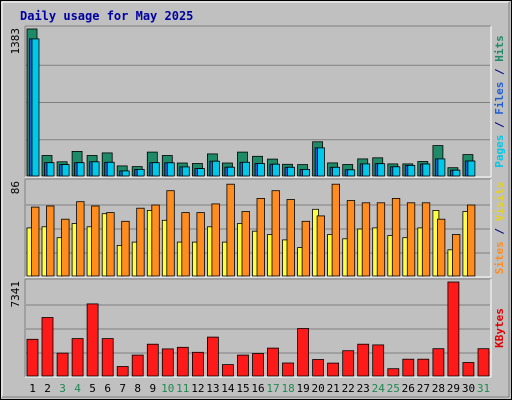 The width and height of the screenshot is (512, 400). What do you see at coordinates (379, 388) in the screenshot?
I see `x-tick-label-day-24: 24` at bounding box center [379, 388].